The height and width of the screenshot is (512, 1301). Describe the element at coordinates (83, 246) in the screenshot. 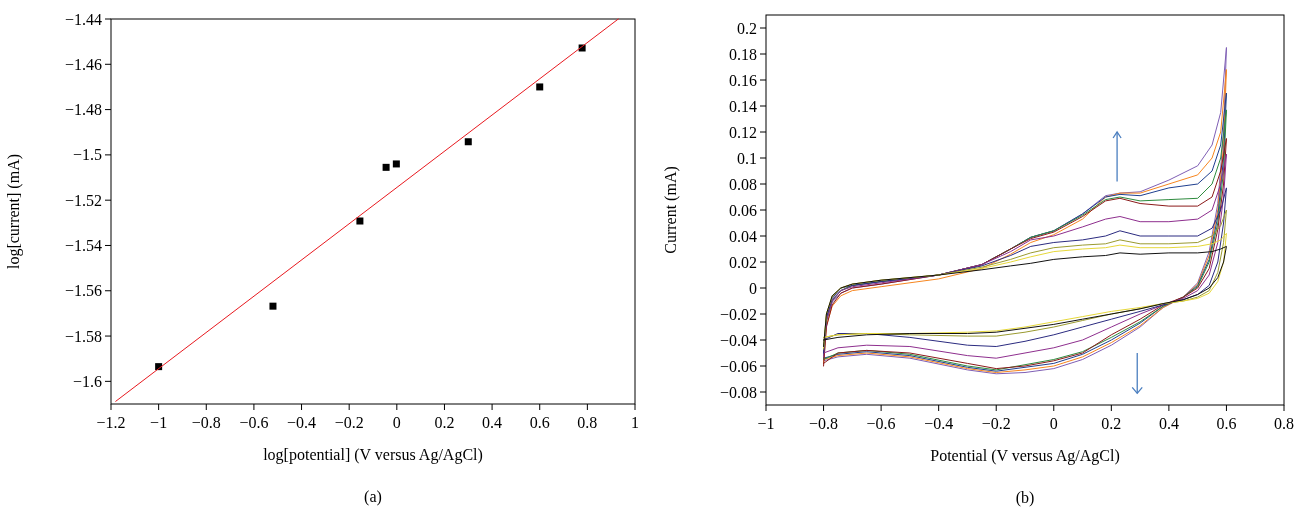

I see `y-tick-label: −1.54` at that location.